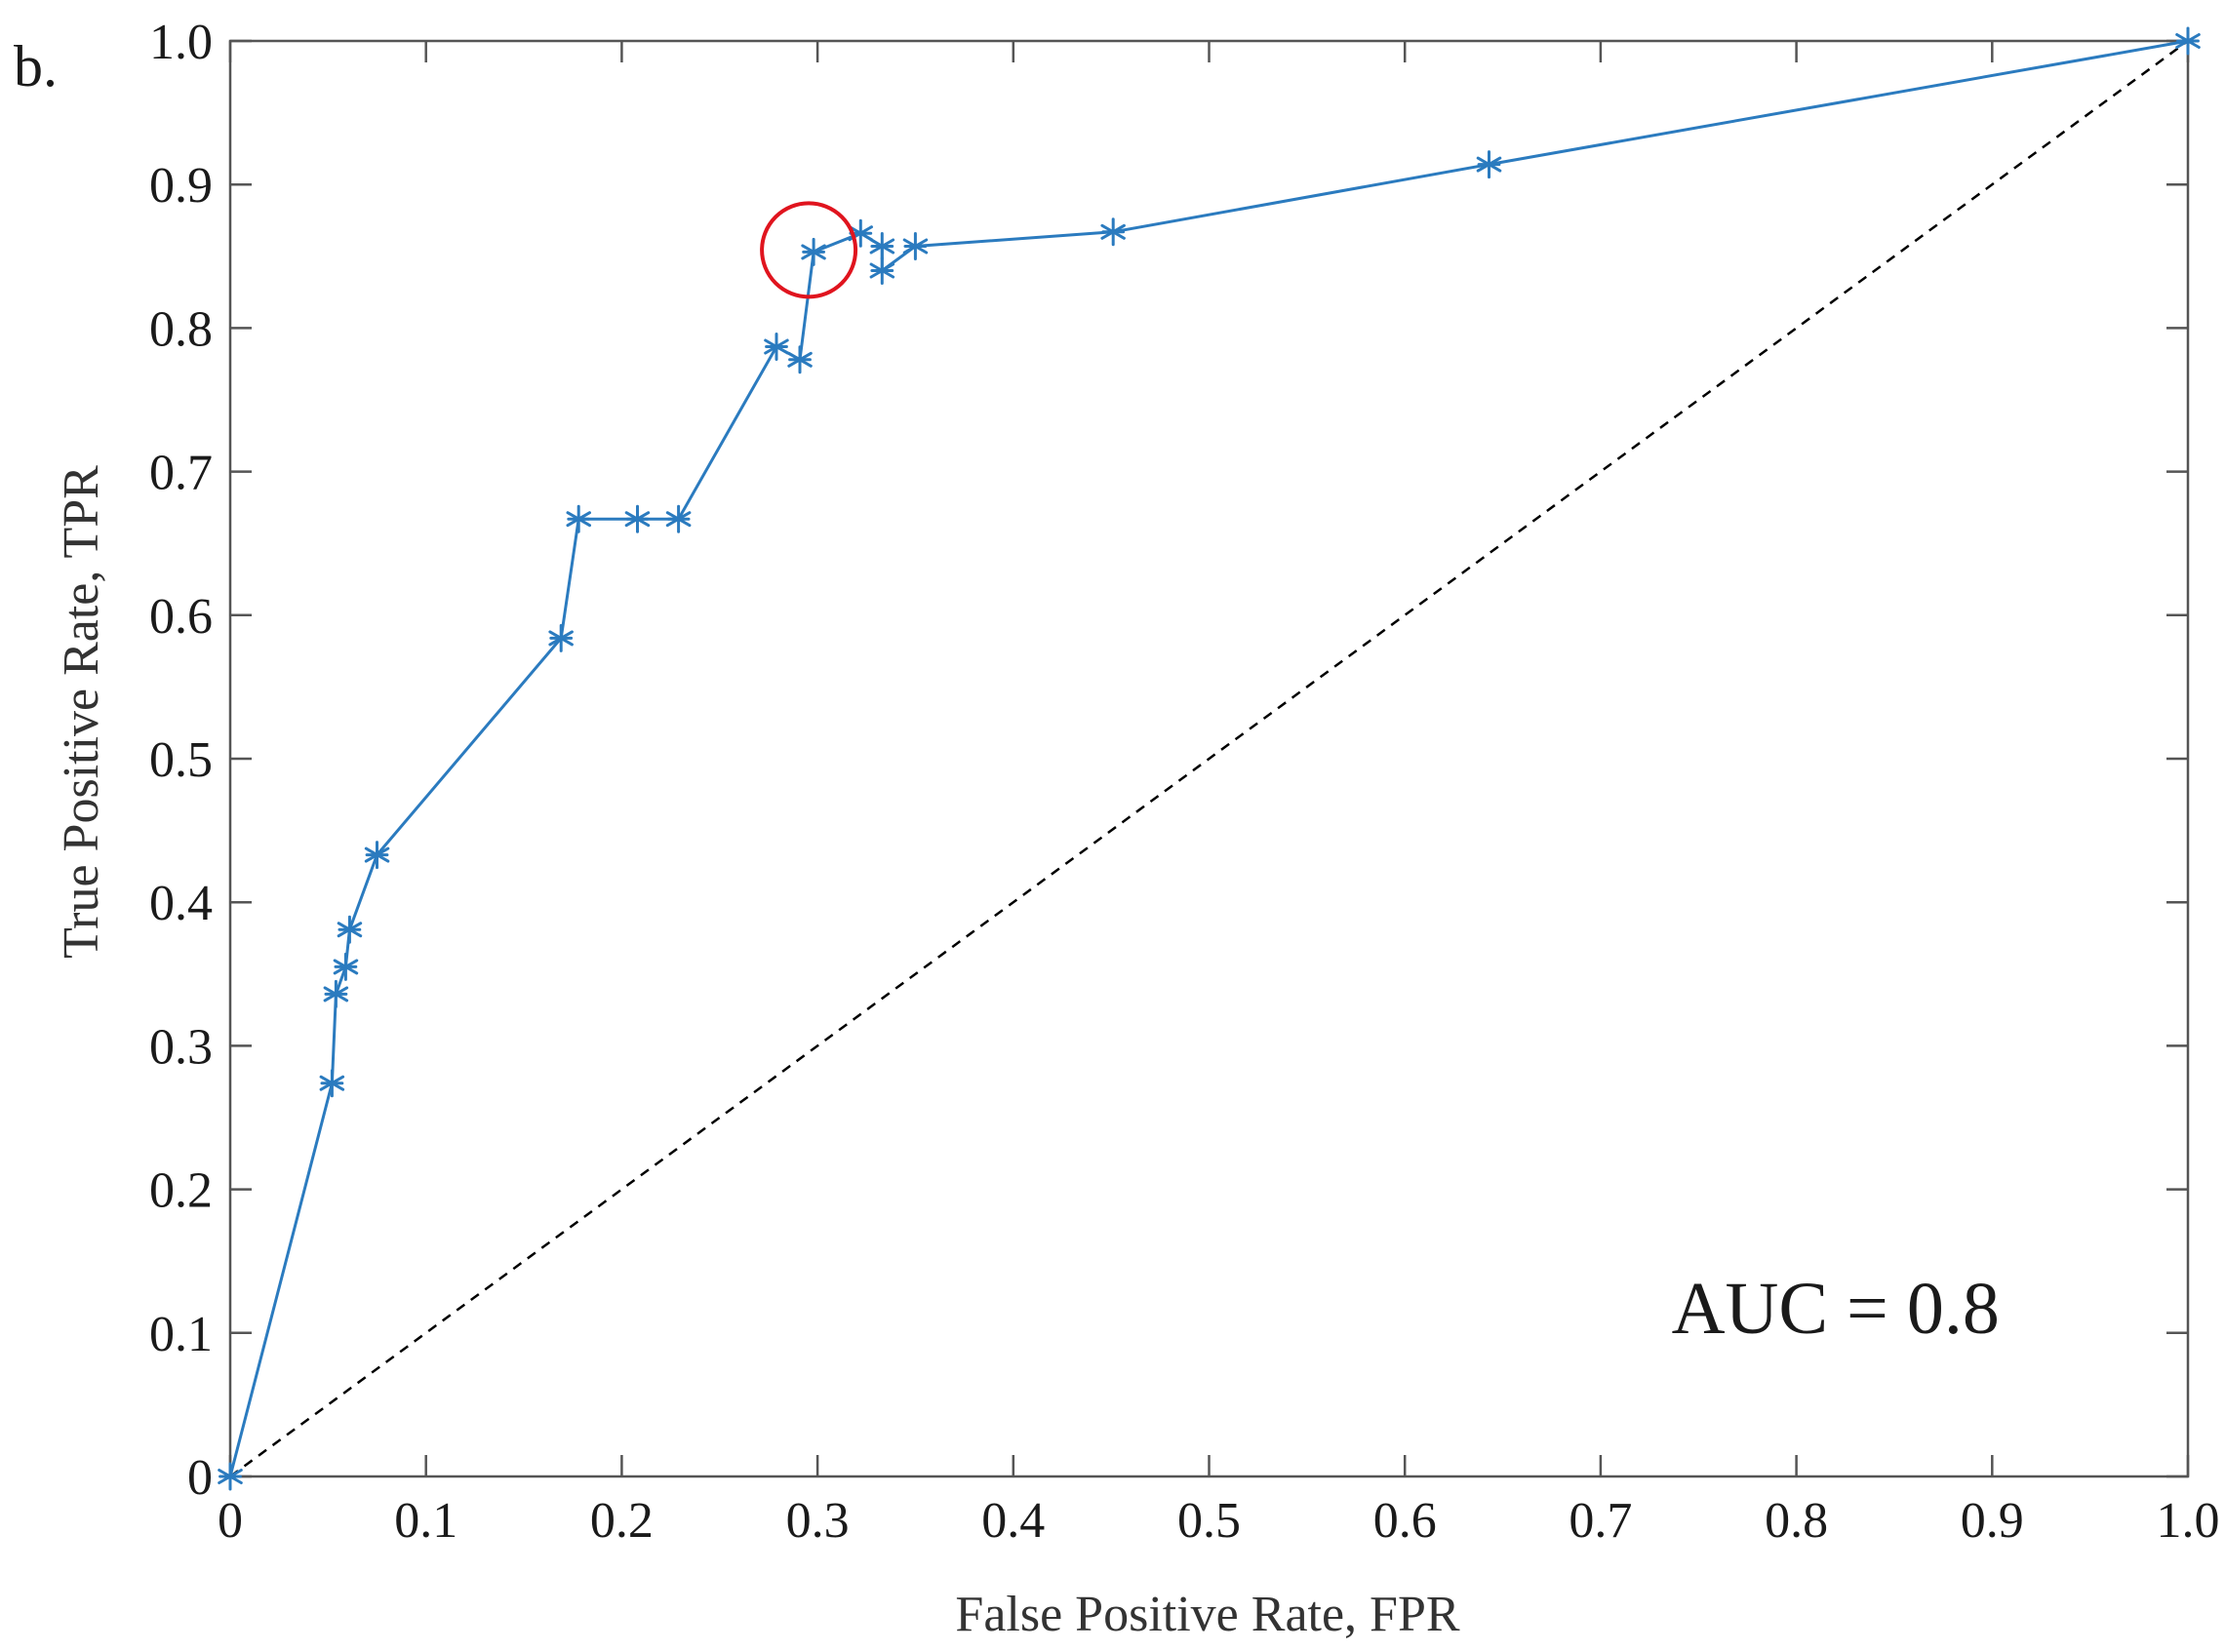 The image size is (2225, 1652). What do you see at coordinates (622, 1521) in the screenshot?
I see `x-tick-label: 0.2` at bounding box center [622, 1521].